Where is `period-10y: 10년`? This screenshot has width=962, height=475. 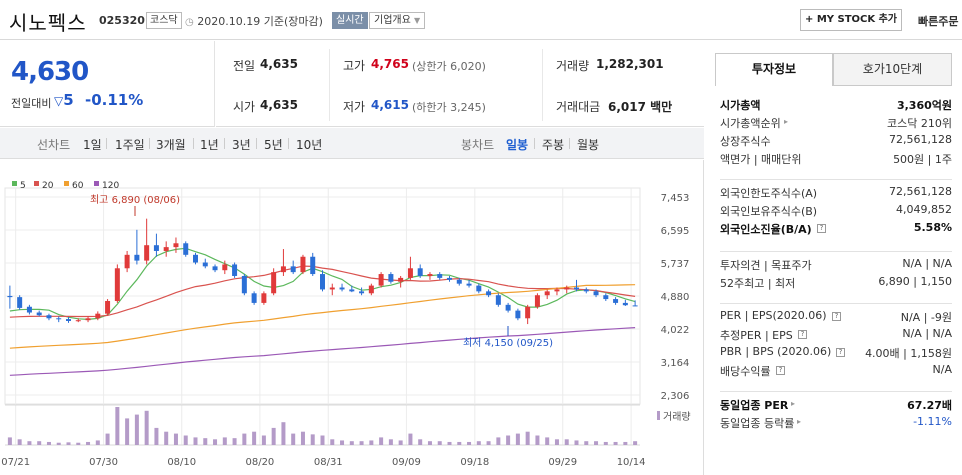
period-10y: 10년 is located at coordinates (309, 145).